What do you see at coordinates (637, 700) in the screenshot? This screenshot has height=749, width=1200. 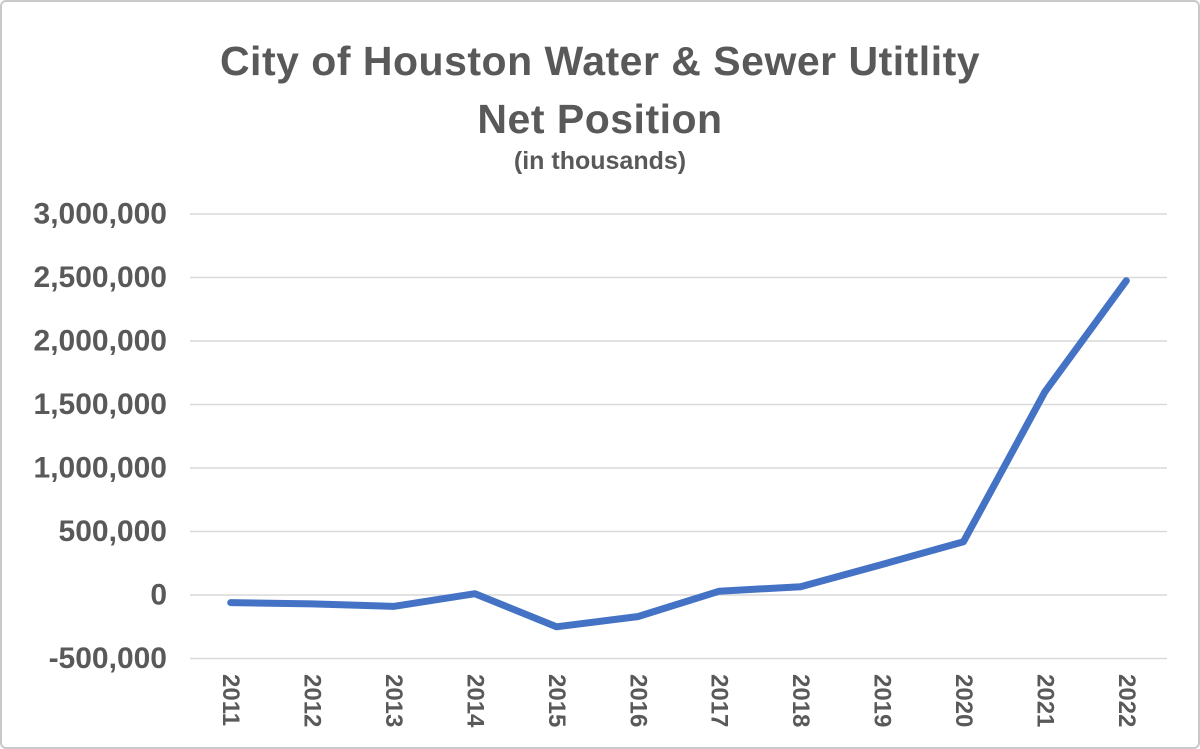 I see `x-tick-label: 2016` at bounding box center [637, 700].